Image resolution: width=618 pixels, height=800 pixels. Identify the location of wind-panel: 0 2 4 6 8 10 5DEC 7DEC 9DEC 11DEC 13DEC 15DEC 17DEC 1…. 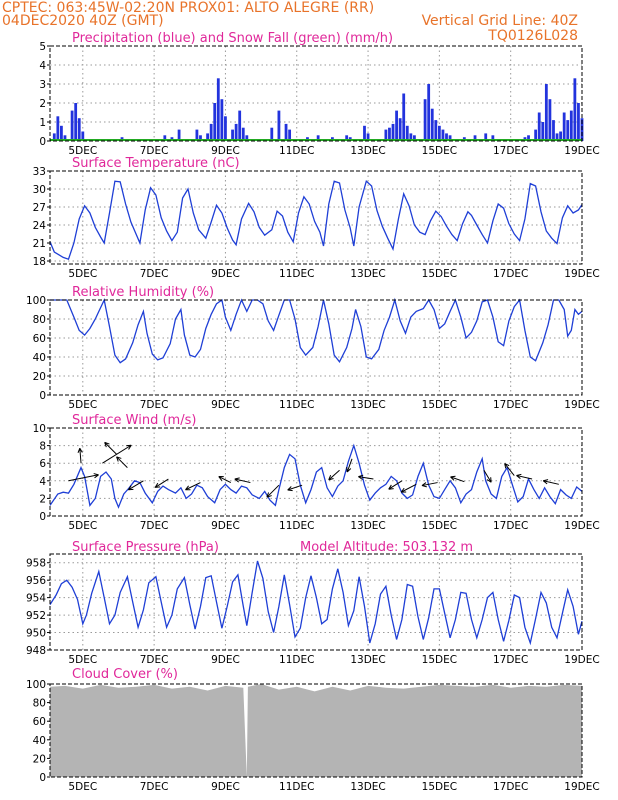
(316, 477).